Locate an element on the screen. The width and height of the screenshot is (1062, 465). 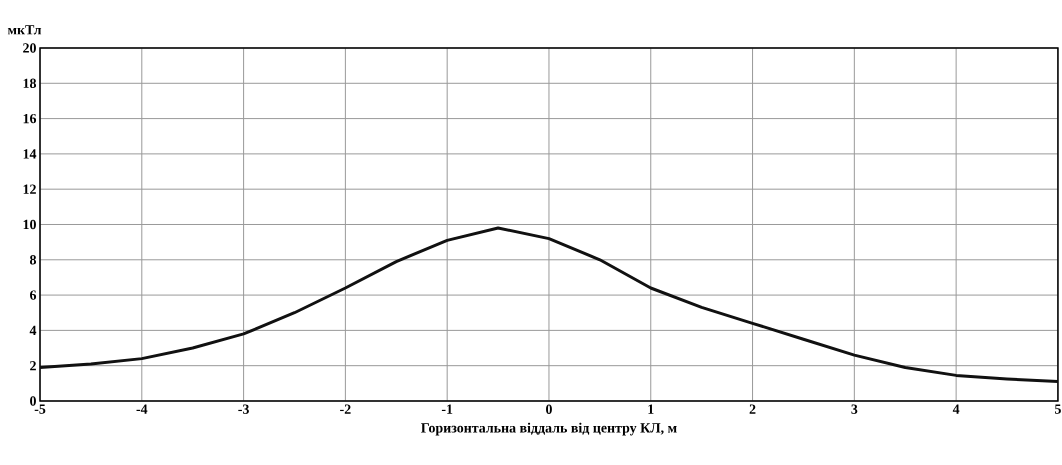
x-tick-label: 0 is located at coordinates (549, 409).